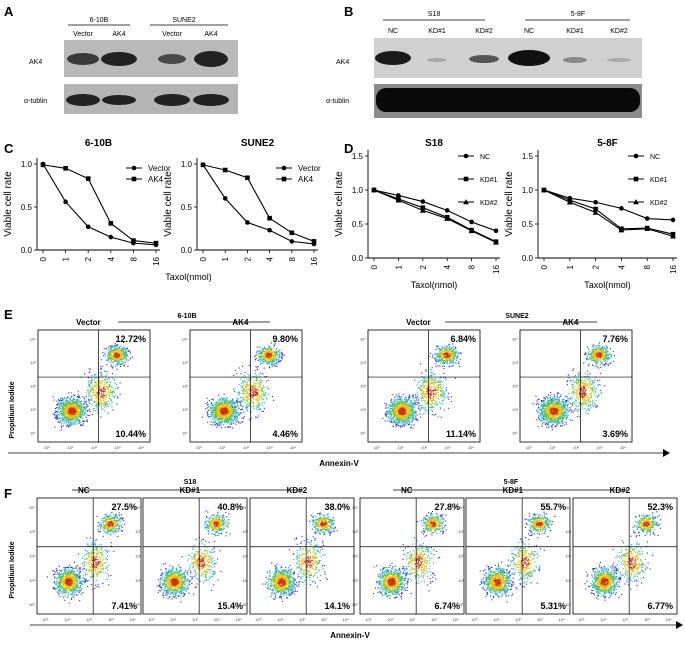  What do you see at coordinates (9, 148) in the screenshot?
I see `panel-c-letter: C` at bounding box center [9, 148].